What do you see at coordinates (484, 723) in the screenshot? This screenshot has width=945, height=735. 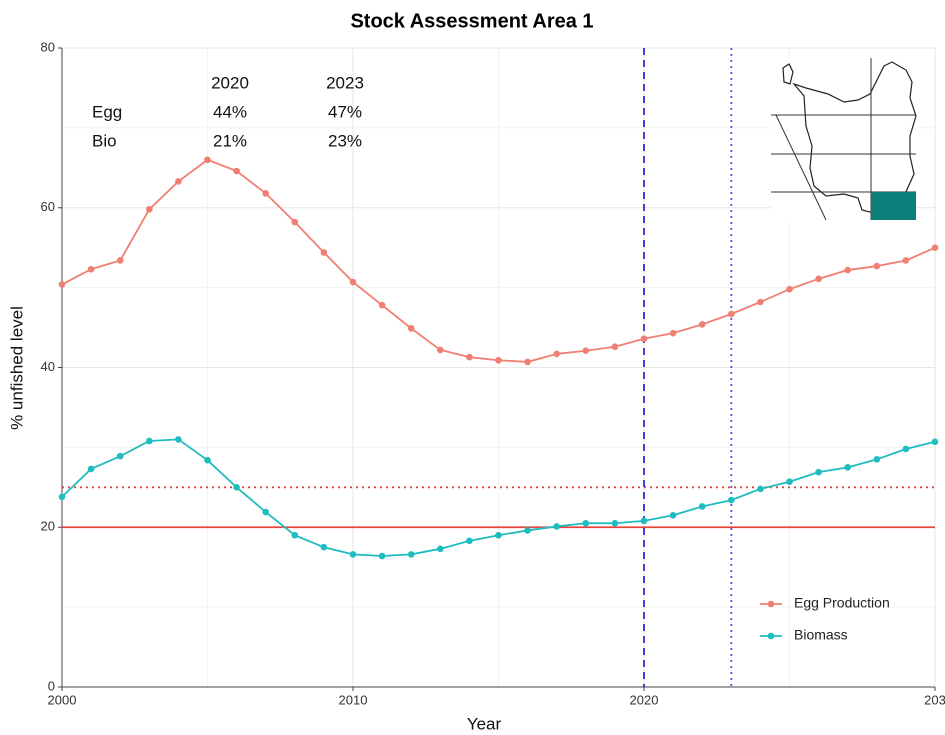 I see `x-axis-title: Year` at bounding box center [484, 723].